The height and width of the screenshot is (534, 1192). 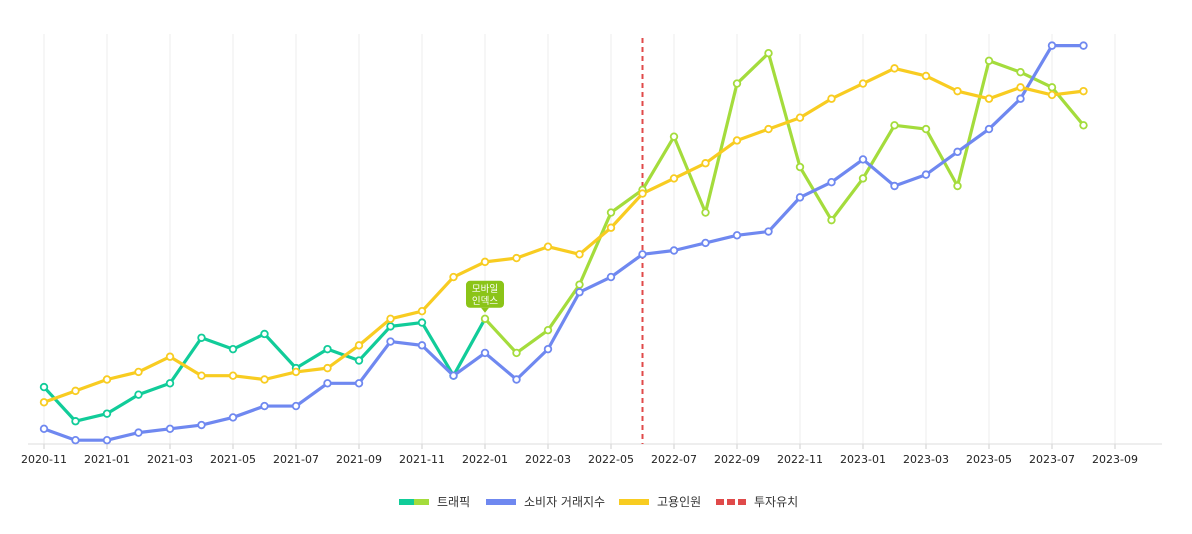 What do you see at coordinates (660, 502) in the screenshot?
I see `legend-item-employment: 고용인원` at bounding box center [660, 502].